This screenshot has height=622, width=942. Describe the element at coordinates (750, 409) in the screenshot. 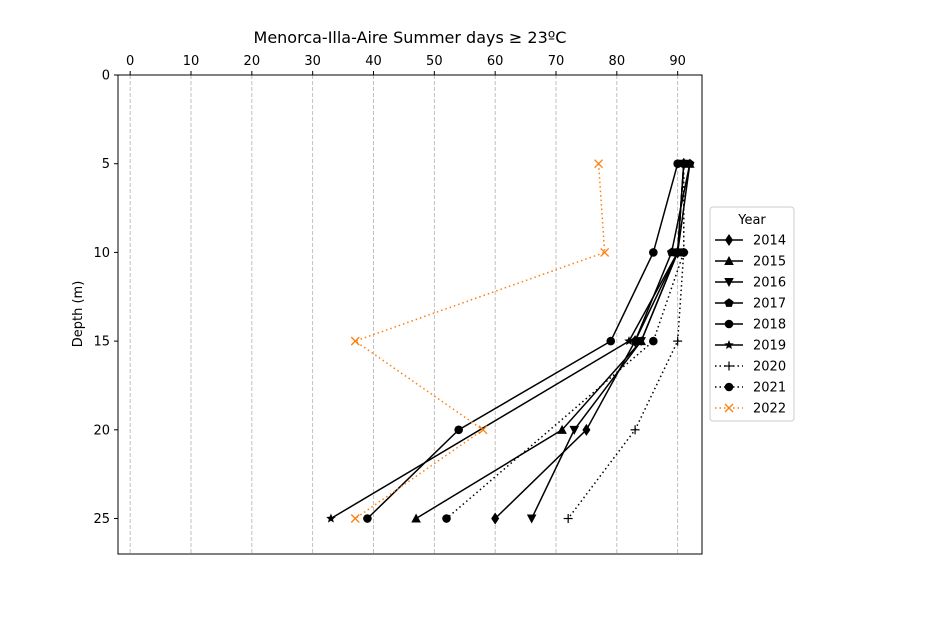

I see `legend-entry-2022: 2022` at that location.